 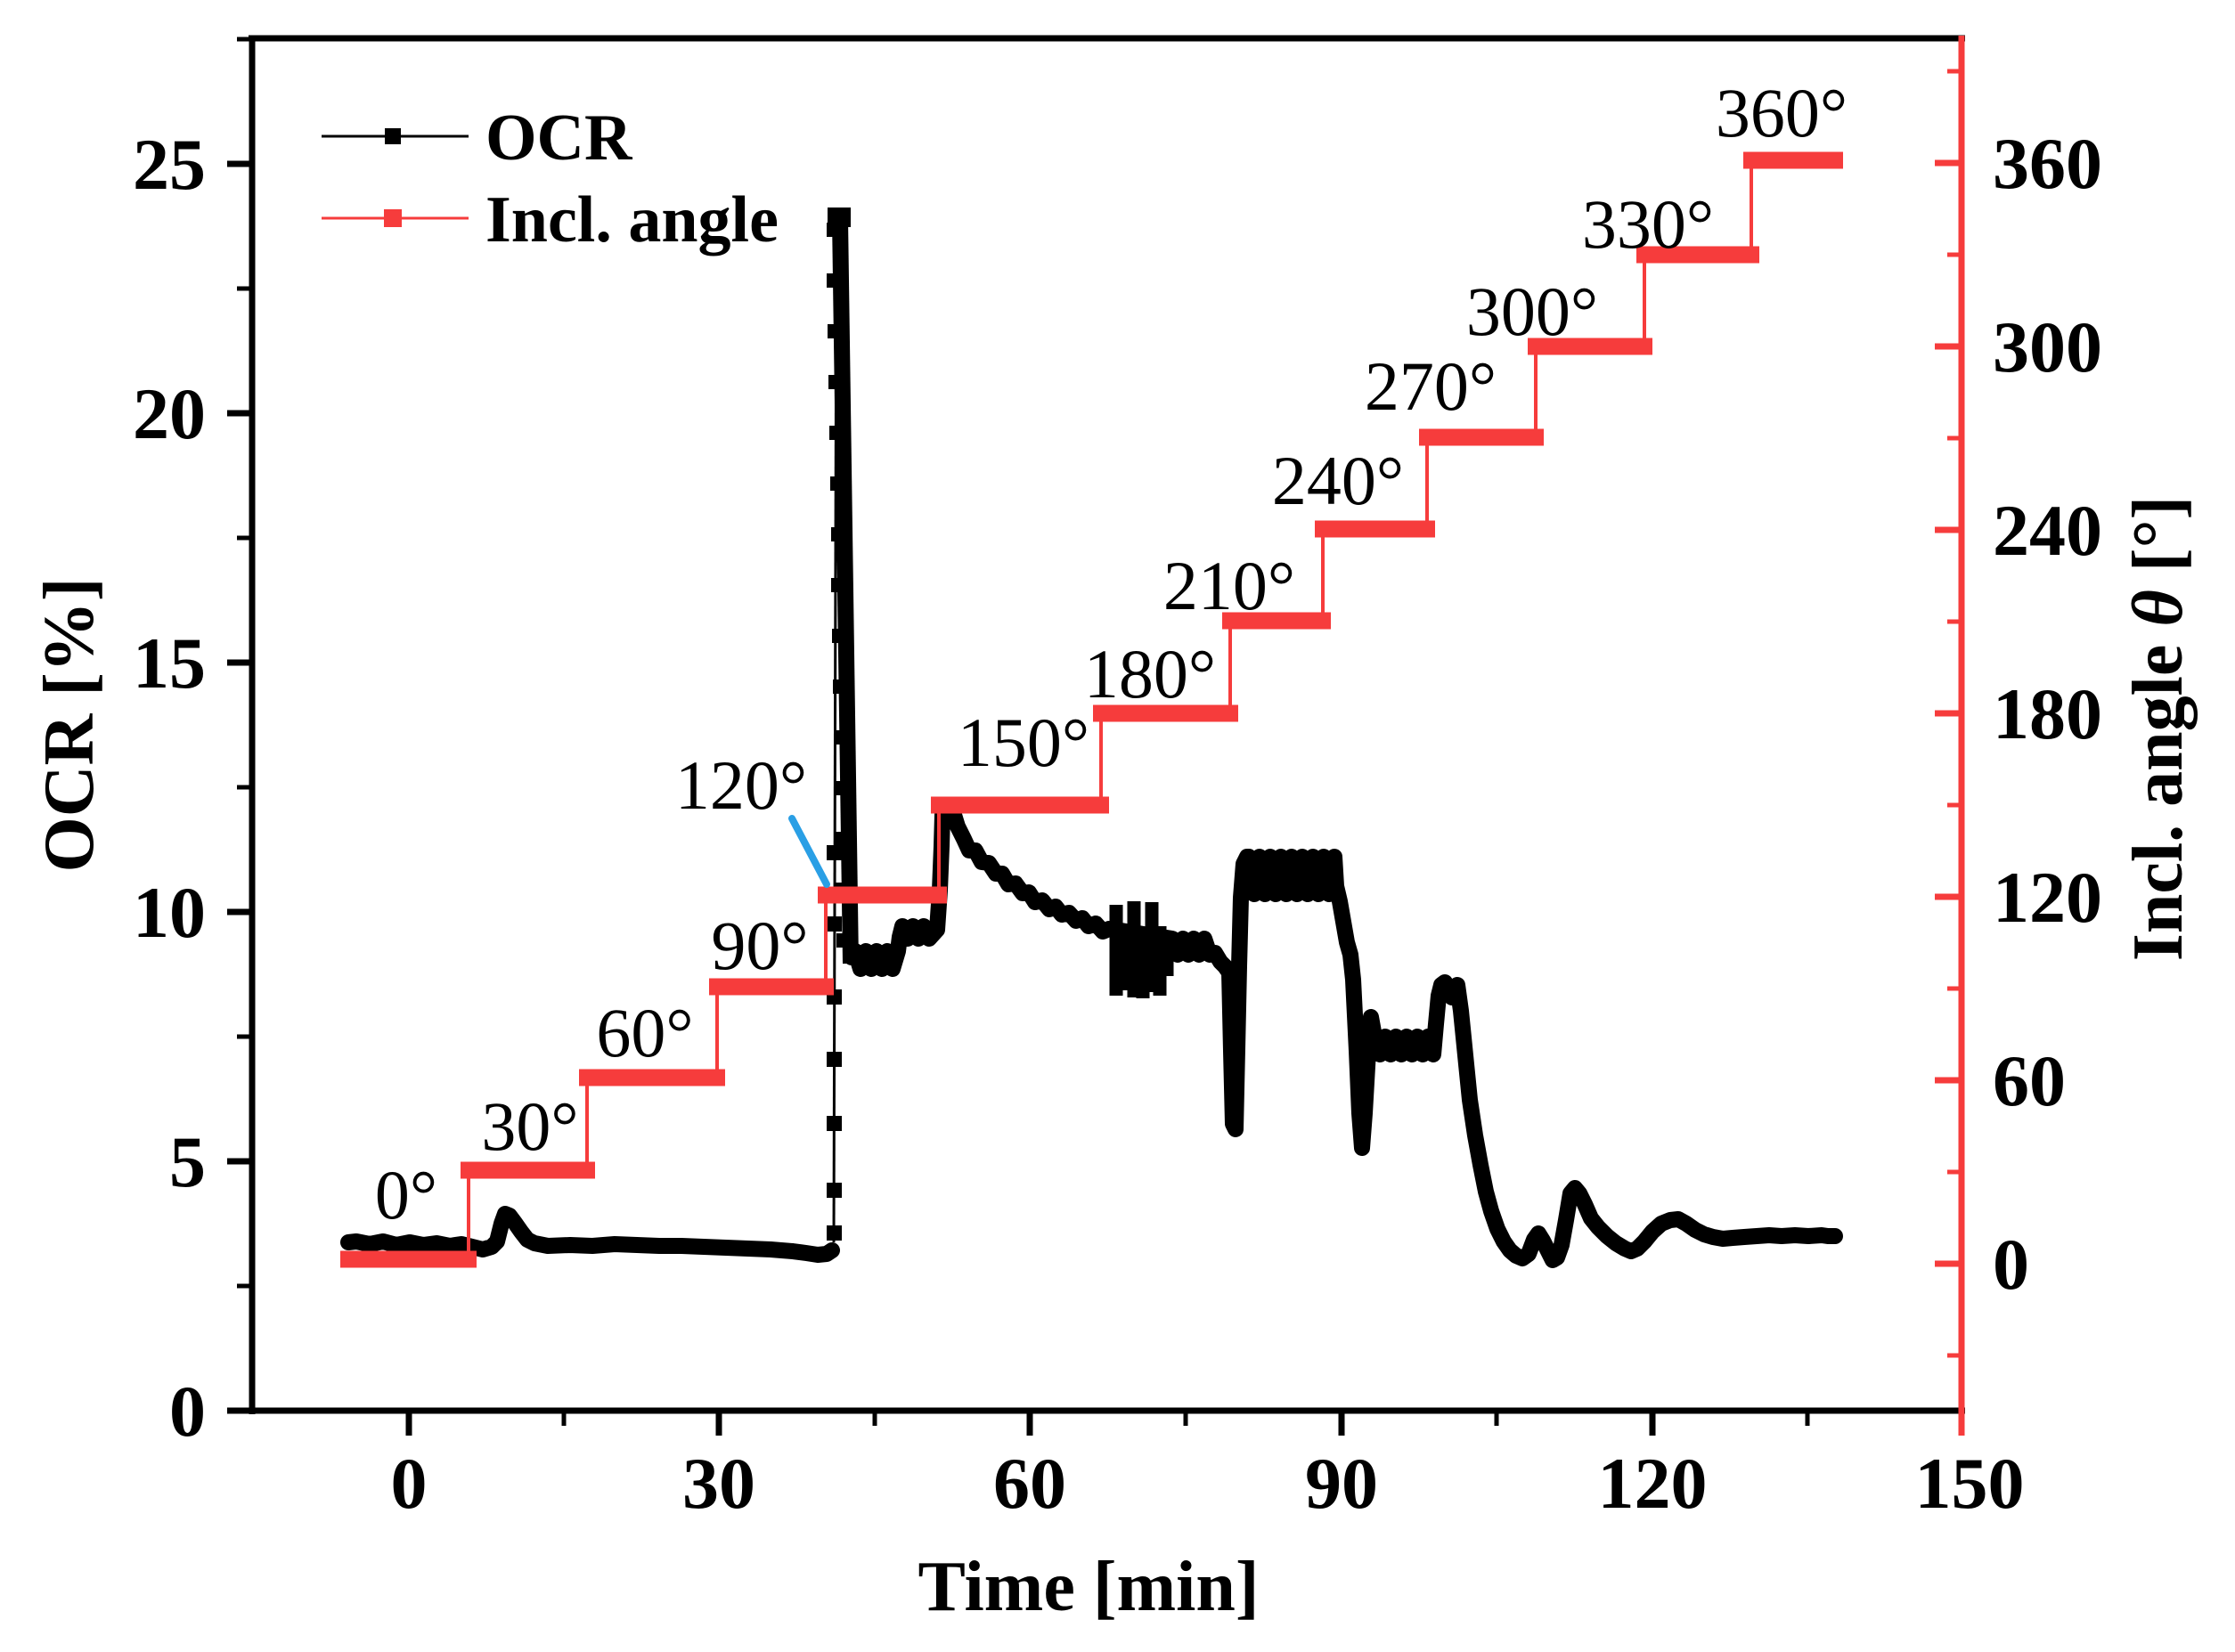 What do you see at coordinates (529, 1126) in the screenshot?
I see `svg-text: 30°` at bounding box center [529, 1126].